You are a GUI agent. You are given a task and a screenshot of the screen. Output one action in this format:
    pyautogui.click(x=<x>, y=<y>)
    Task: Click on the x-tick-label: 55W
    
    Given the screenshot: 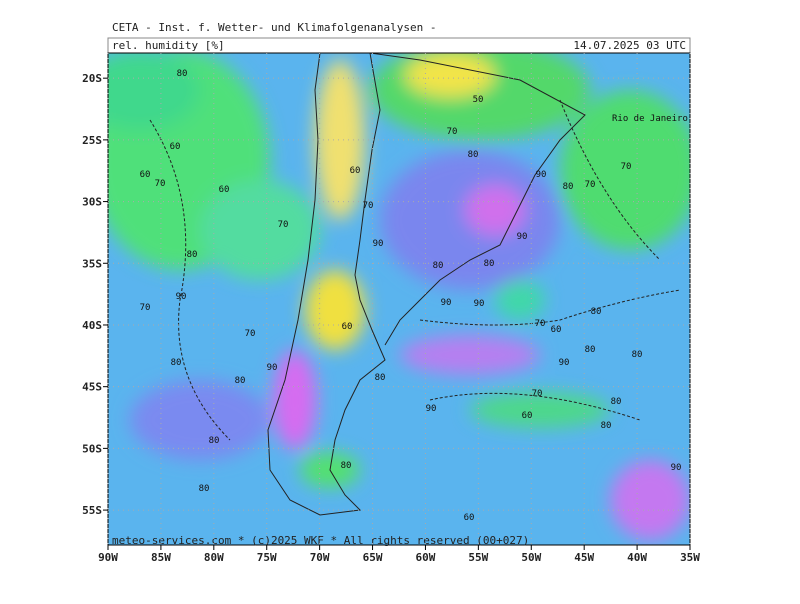 What is the action you would take?
    pyautogui.click(x=478, y=557)
    